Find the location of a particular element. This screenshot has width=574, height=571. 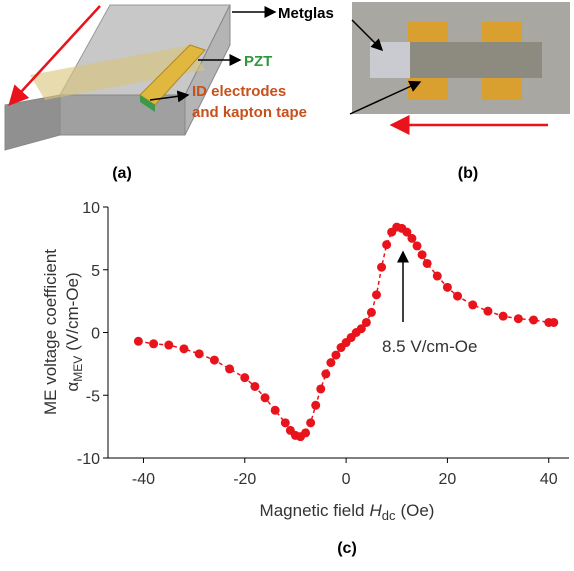

x-label-symbol: H is located at coordinates (375, 510).